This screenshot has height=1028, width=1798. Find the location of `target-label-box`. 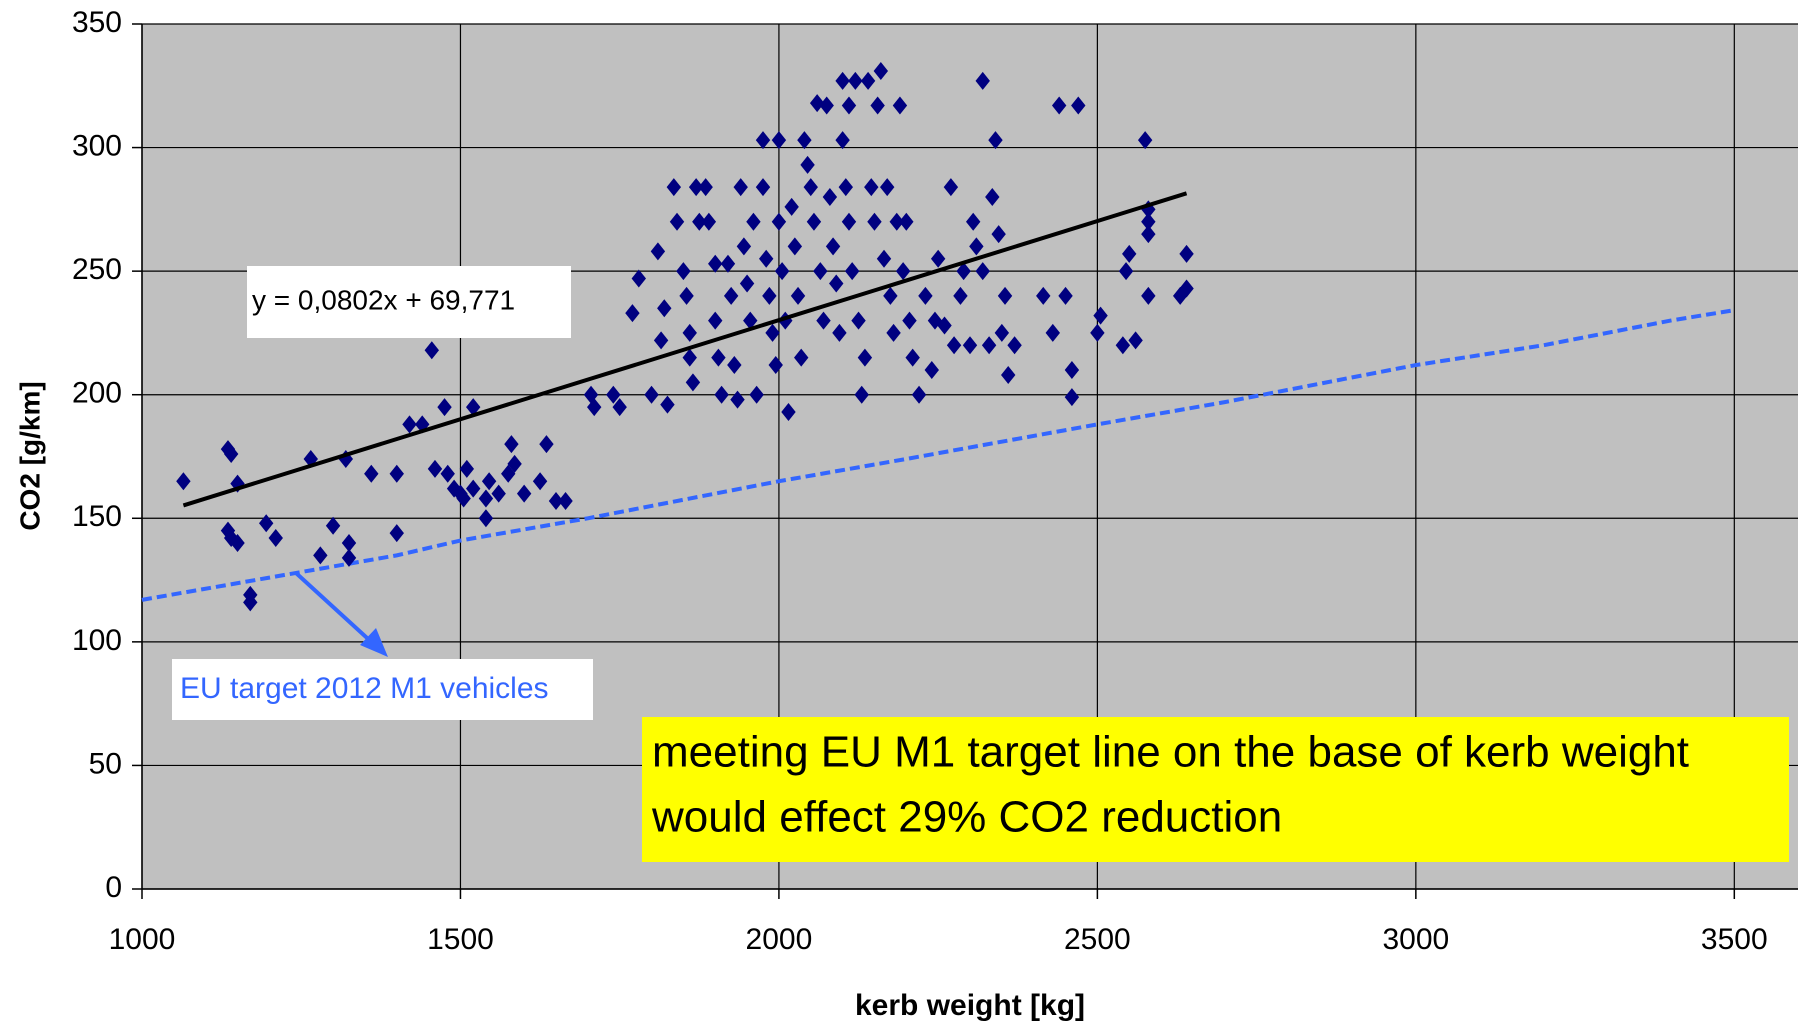

target-label-box is located at coordinates (382, 689).